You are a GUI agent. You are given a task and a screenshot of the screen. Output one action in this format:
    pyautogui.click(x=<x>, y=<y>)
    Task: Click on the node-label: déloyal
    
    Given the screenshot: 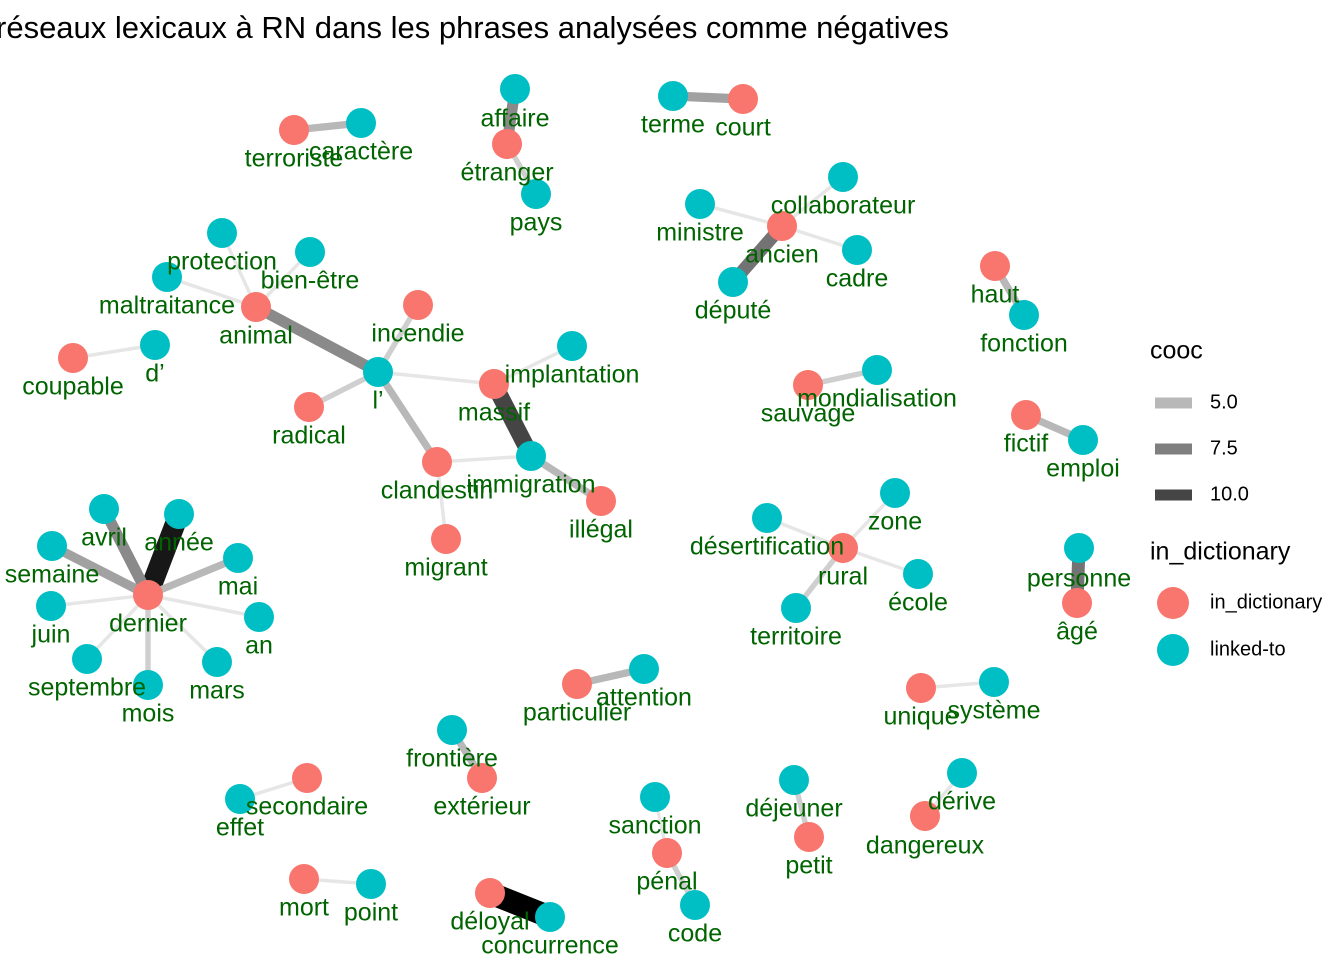 What is the action you would take?
    pyautogui.click(x=489, y=922)
    